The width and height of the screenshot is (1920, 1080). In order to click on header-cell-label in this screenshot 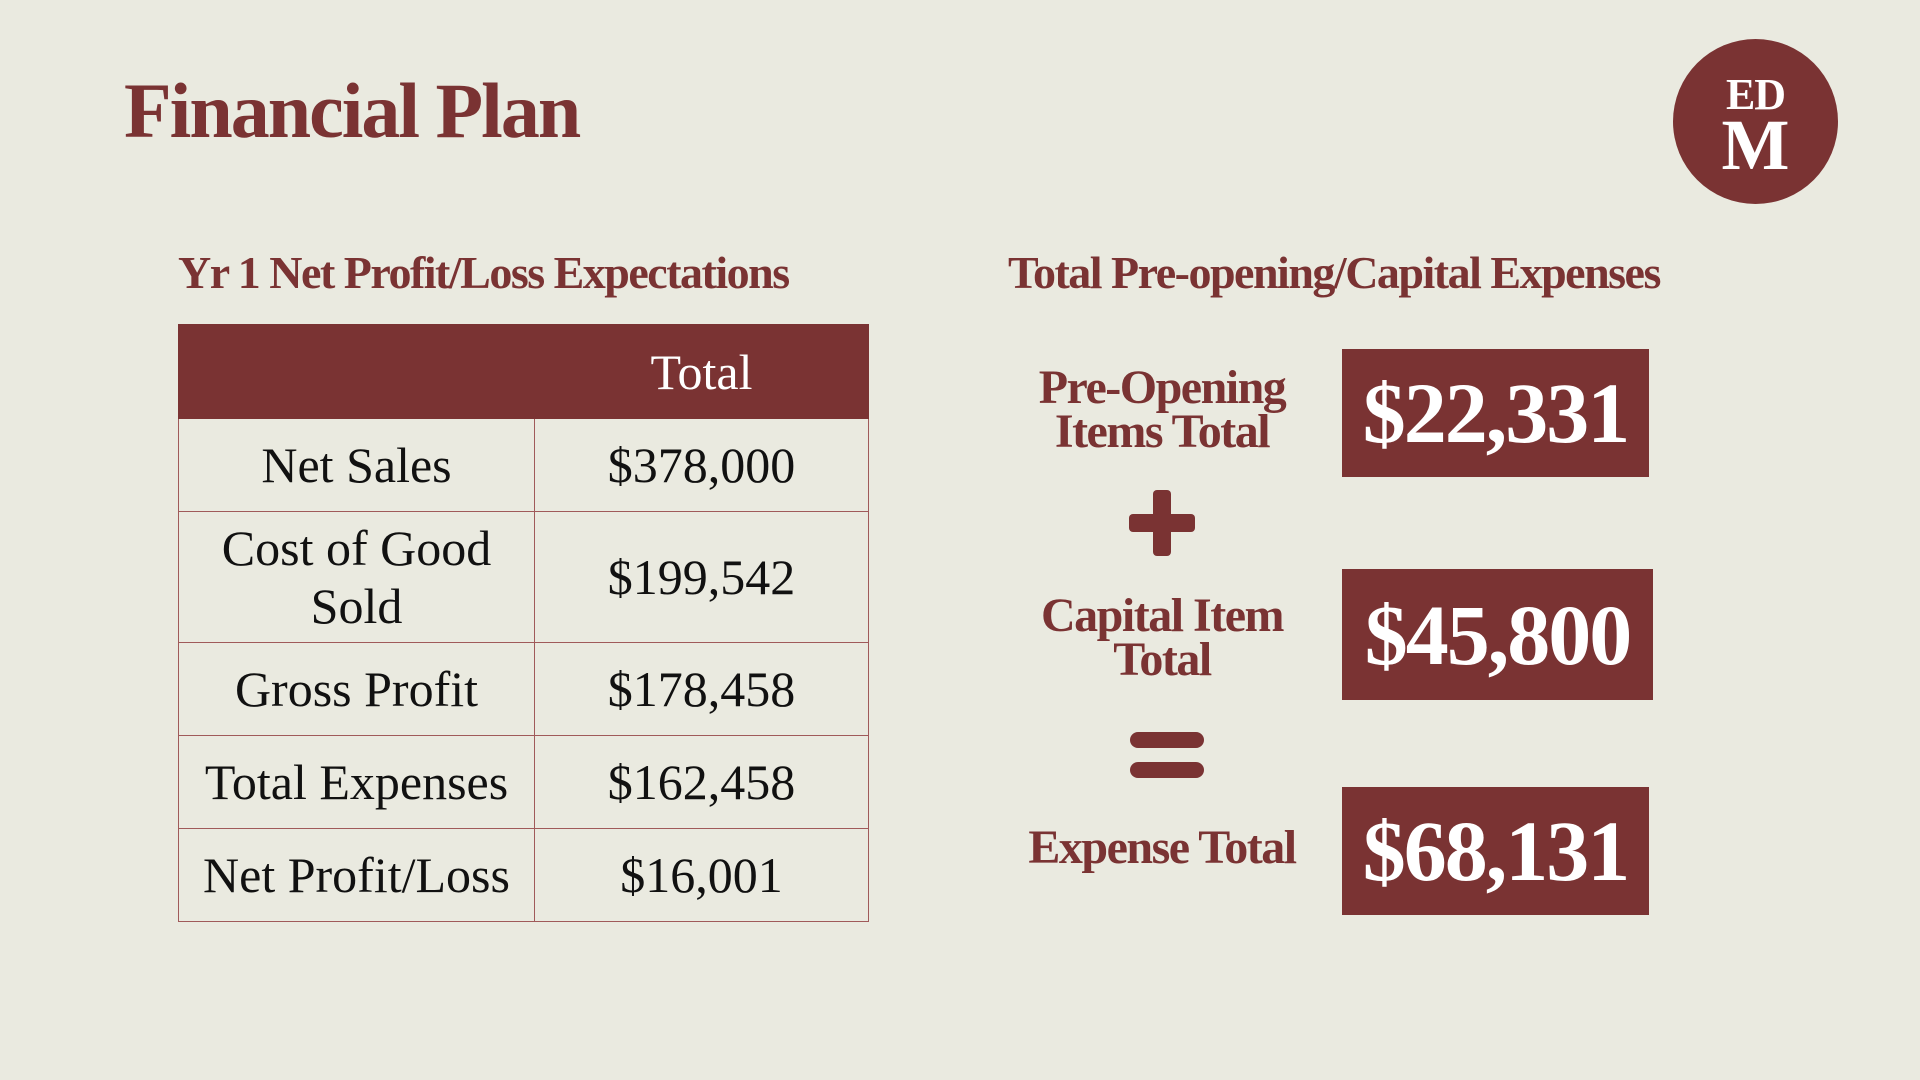, I will do `click(356, 371)`.